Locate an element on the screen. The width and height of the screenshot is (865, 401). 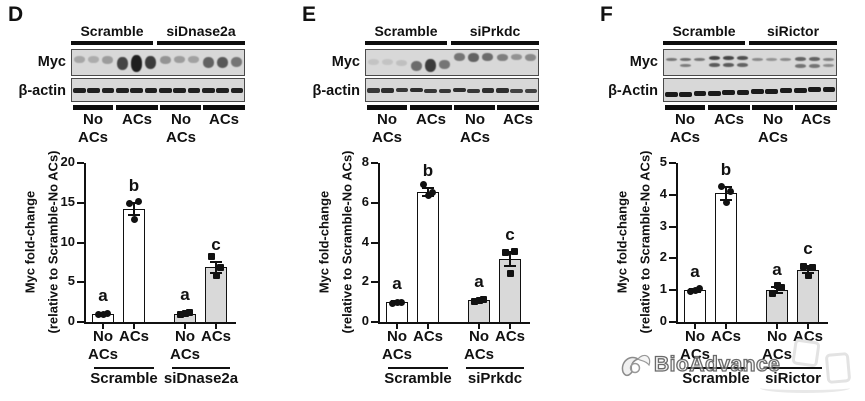
myc-row-label: Myc is located at coordinates (51, 62).